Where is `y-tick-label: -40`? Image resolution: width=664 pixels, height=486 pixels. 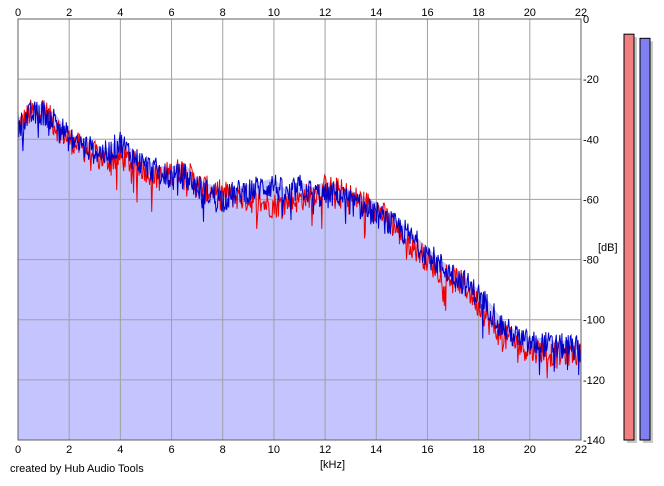
y-tick-label: -40 is located at coordinates (591, 140).